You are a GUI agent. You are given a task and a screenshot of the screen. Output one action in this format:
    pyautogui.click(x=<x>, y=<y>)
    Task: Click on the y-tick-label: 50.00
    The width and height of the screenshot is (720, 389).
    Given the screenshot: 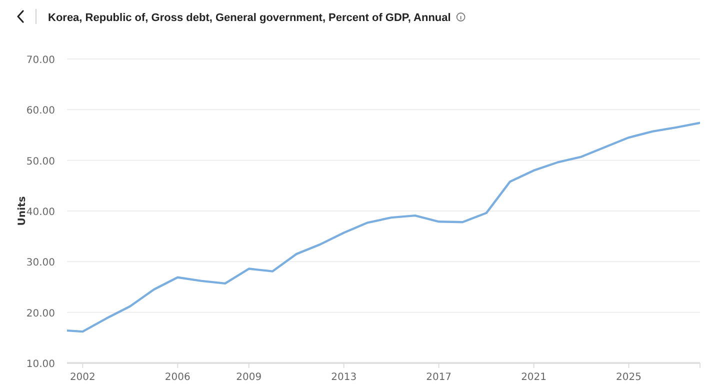 What is the action you would take?
    pyautogui.click(x=40, y=162)
    